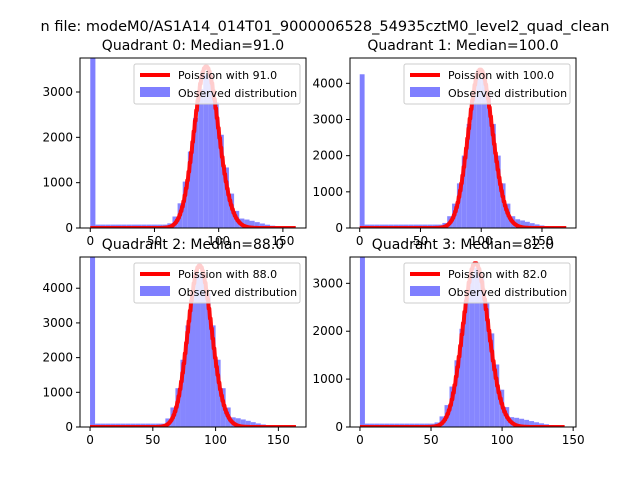 This screenshot has width=640, height=480. What do you see at coordinates (463, 245) in the screenshot?
I see `chart-title: Quadrant 3: Median=82.0` at bounding box center [463, 245].